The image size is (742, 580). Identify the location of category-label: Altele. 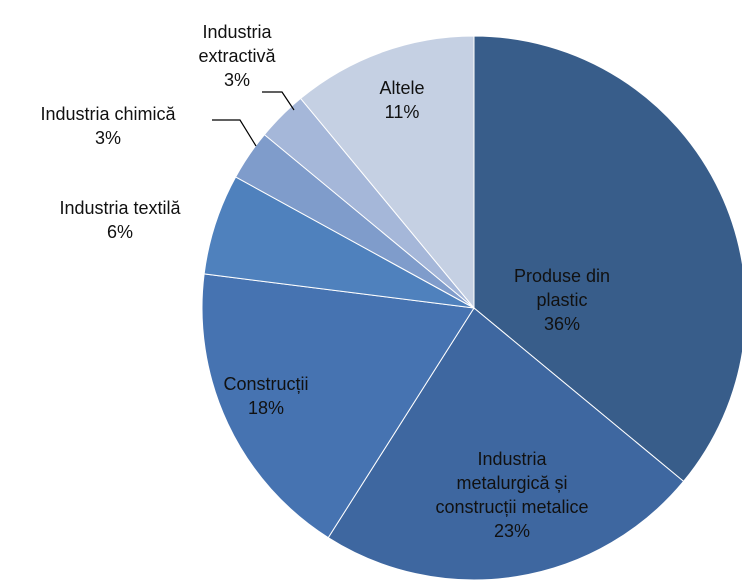
(402, 88).